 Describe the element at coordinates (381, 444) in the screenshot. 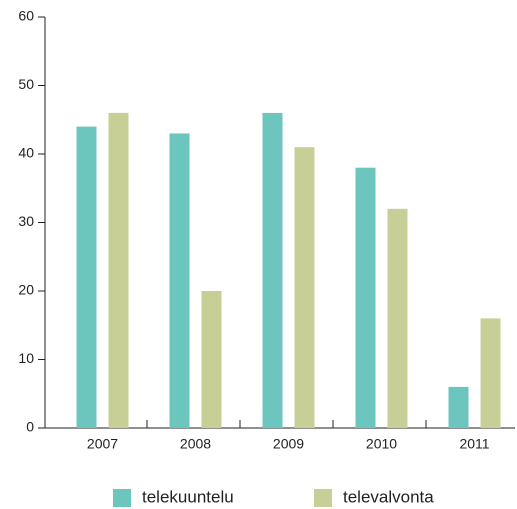

I see `x-tick-label: 2010` at that location.